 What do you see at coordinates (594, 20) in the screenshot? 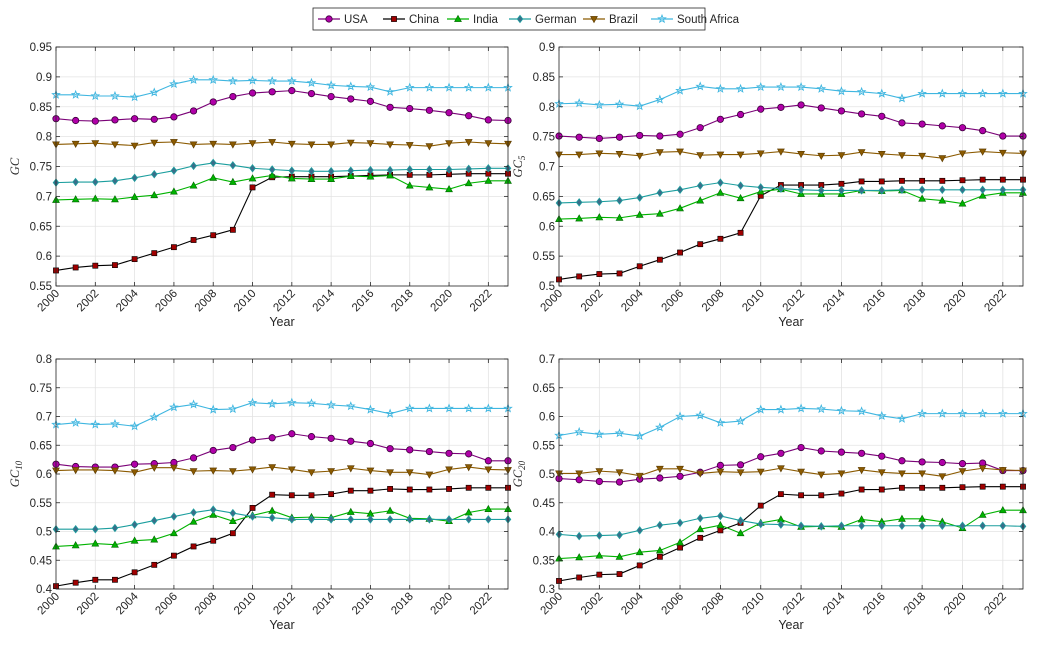
I see `legend-marker-triangle-down-icon` at bounding box center [594, 20].